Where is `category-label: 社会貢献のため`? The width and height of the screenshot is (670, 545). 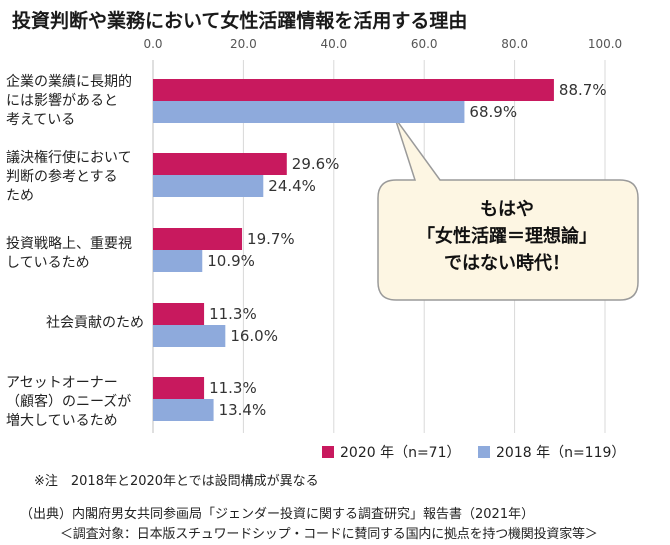
category-label: 社会貢献のため is located at coordinates (95, 323).